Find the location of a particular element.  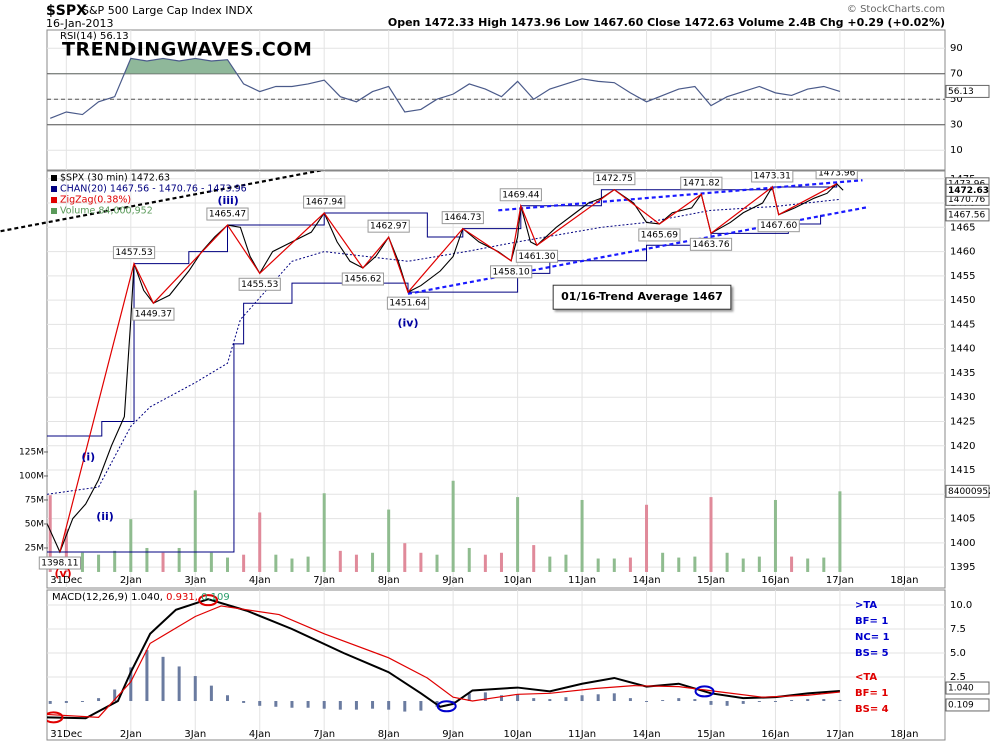

x-tick-label: 4Jan is located at coordinates (260, 580).